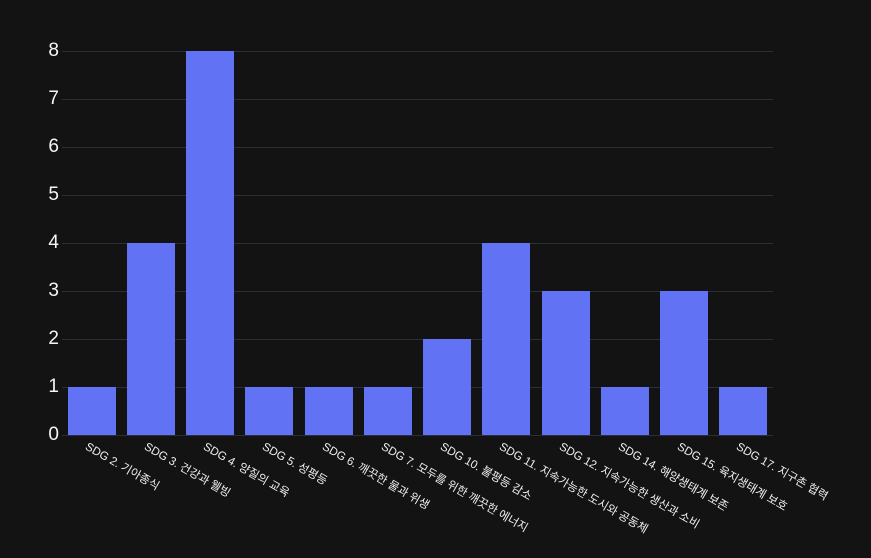  I want to click on y-axis-tick-label: 0, so click(53, 434).